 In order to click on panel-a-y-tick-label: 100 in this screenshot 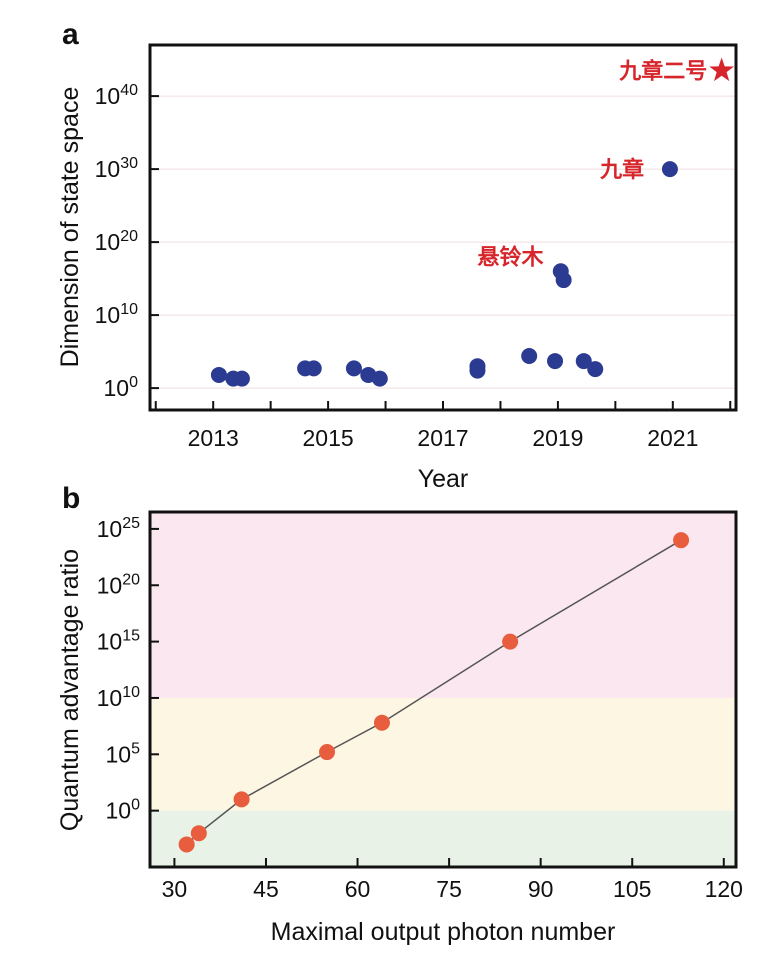, I will do `click(121, 387)`.